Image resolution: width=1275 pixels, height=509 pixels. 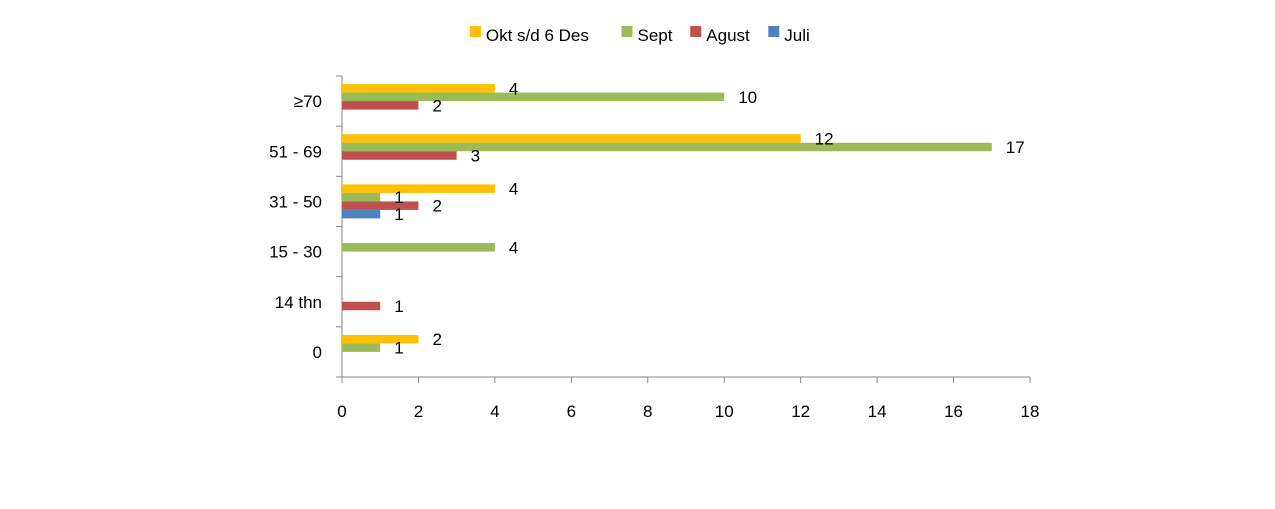 I want to click on x-tick-label: 2, so click(x=418, y=411).